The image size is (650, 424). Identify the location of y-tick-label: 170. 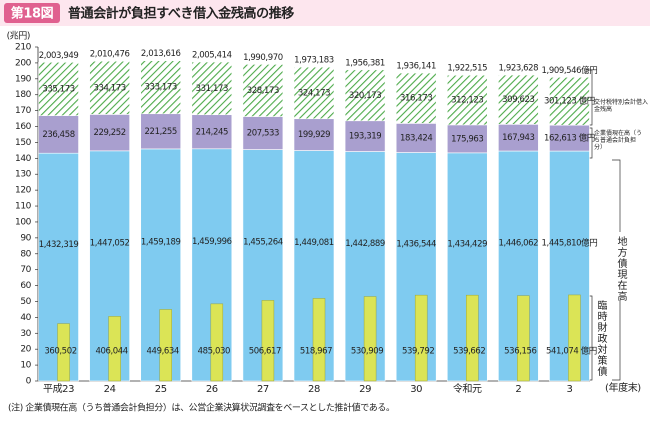
(23, 111).